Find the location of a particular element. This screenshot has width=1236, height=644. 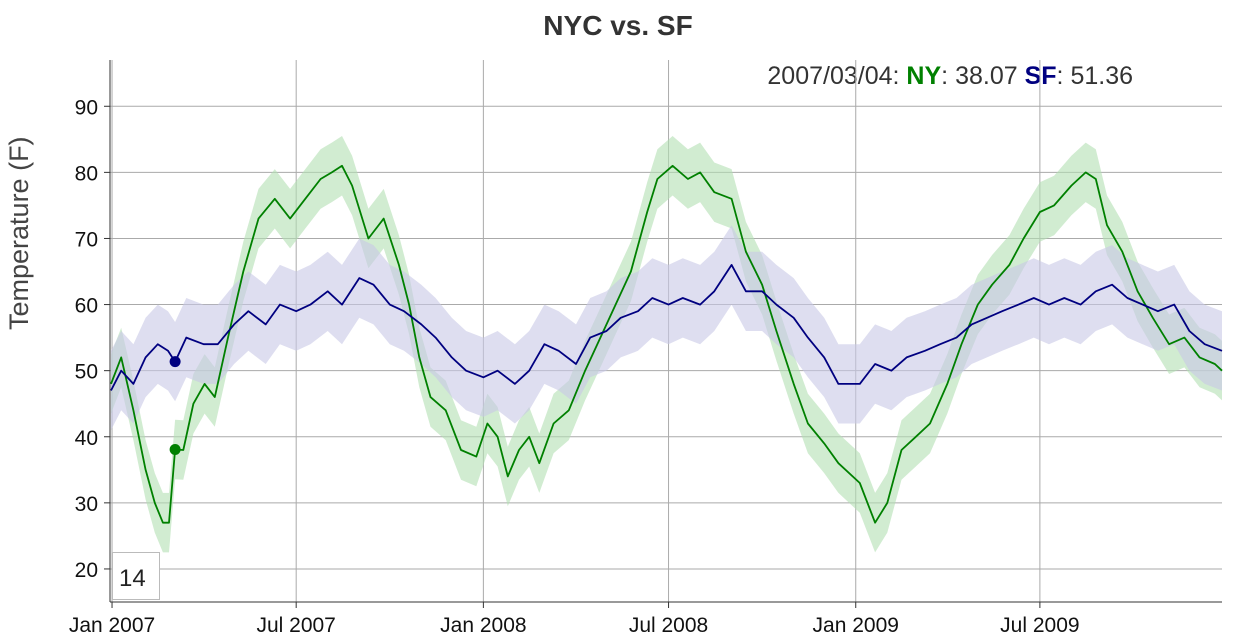

legend-date: 2007/03/04 is located at coordinates (830, 76).